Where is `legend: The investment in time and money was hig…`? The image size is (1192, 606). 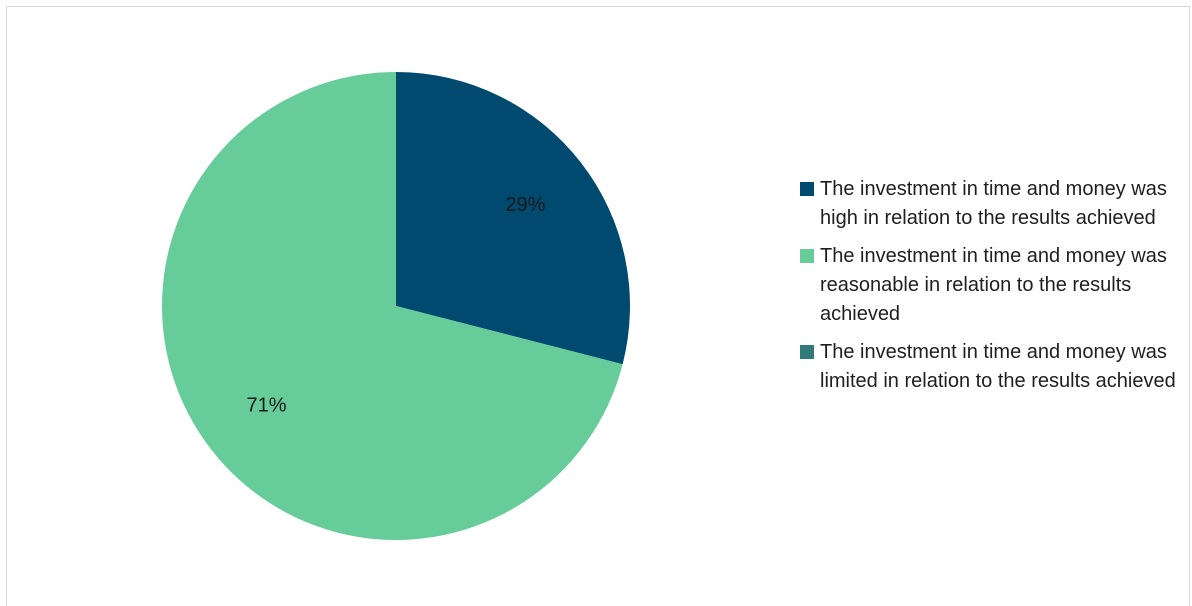
legend: The investment in time and money was hig… is located at coordinates (995, 290).